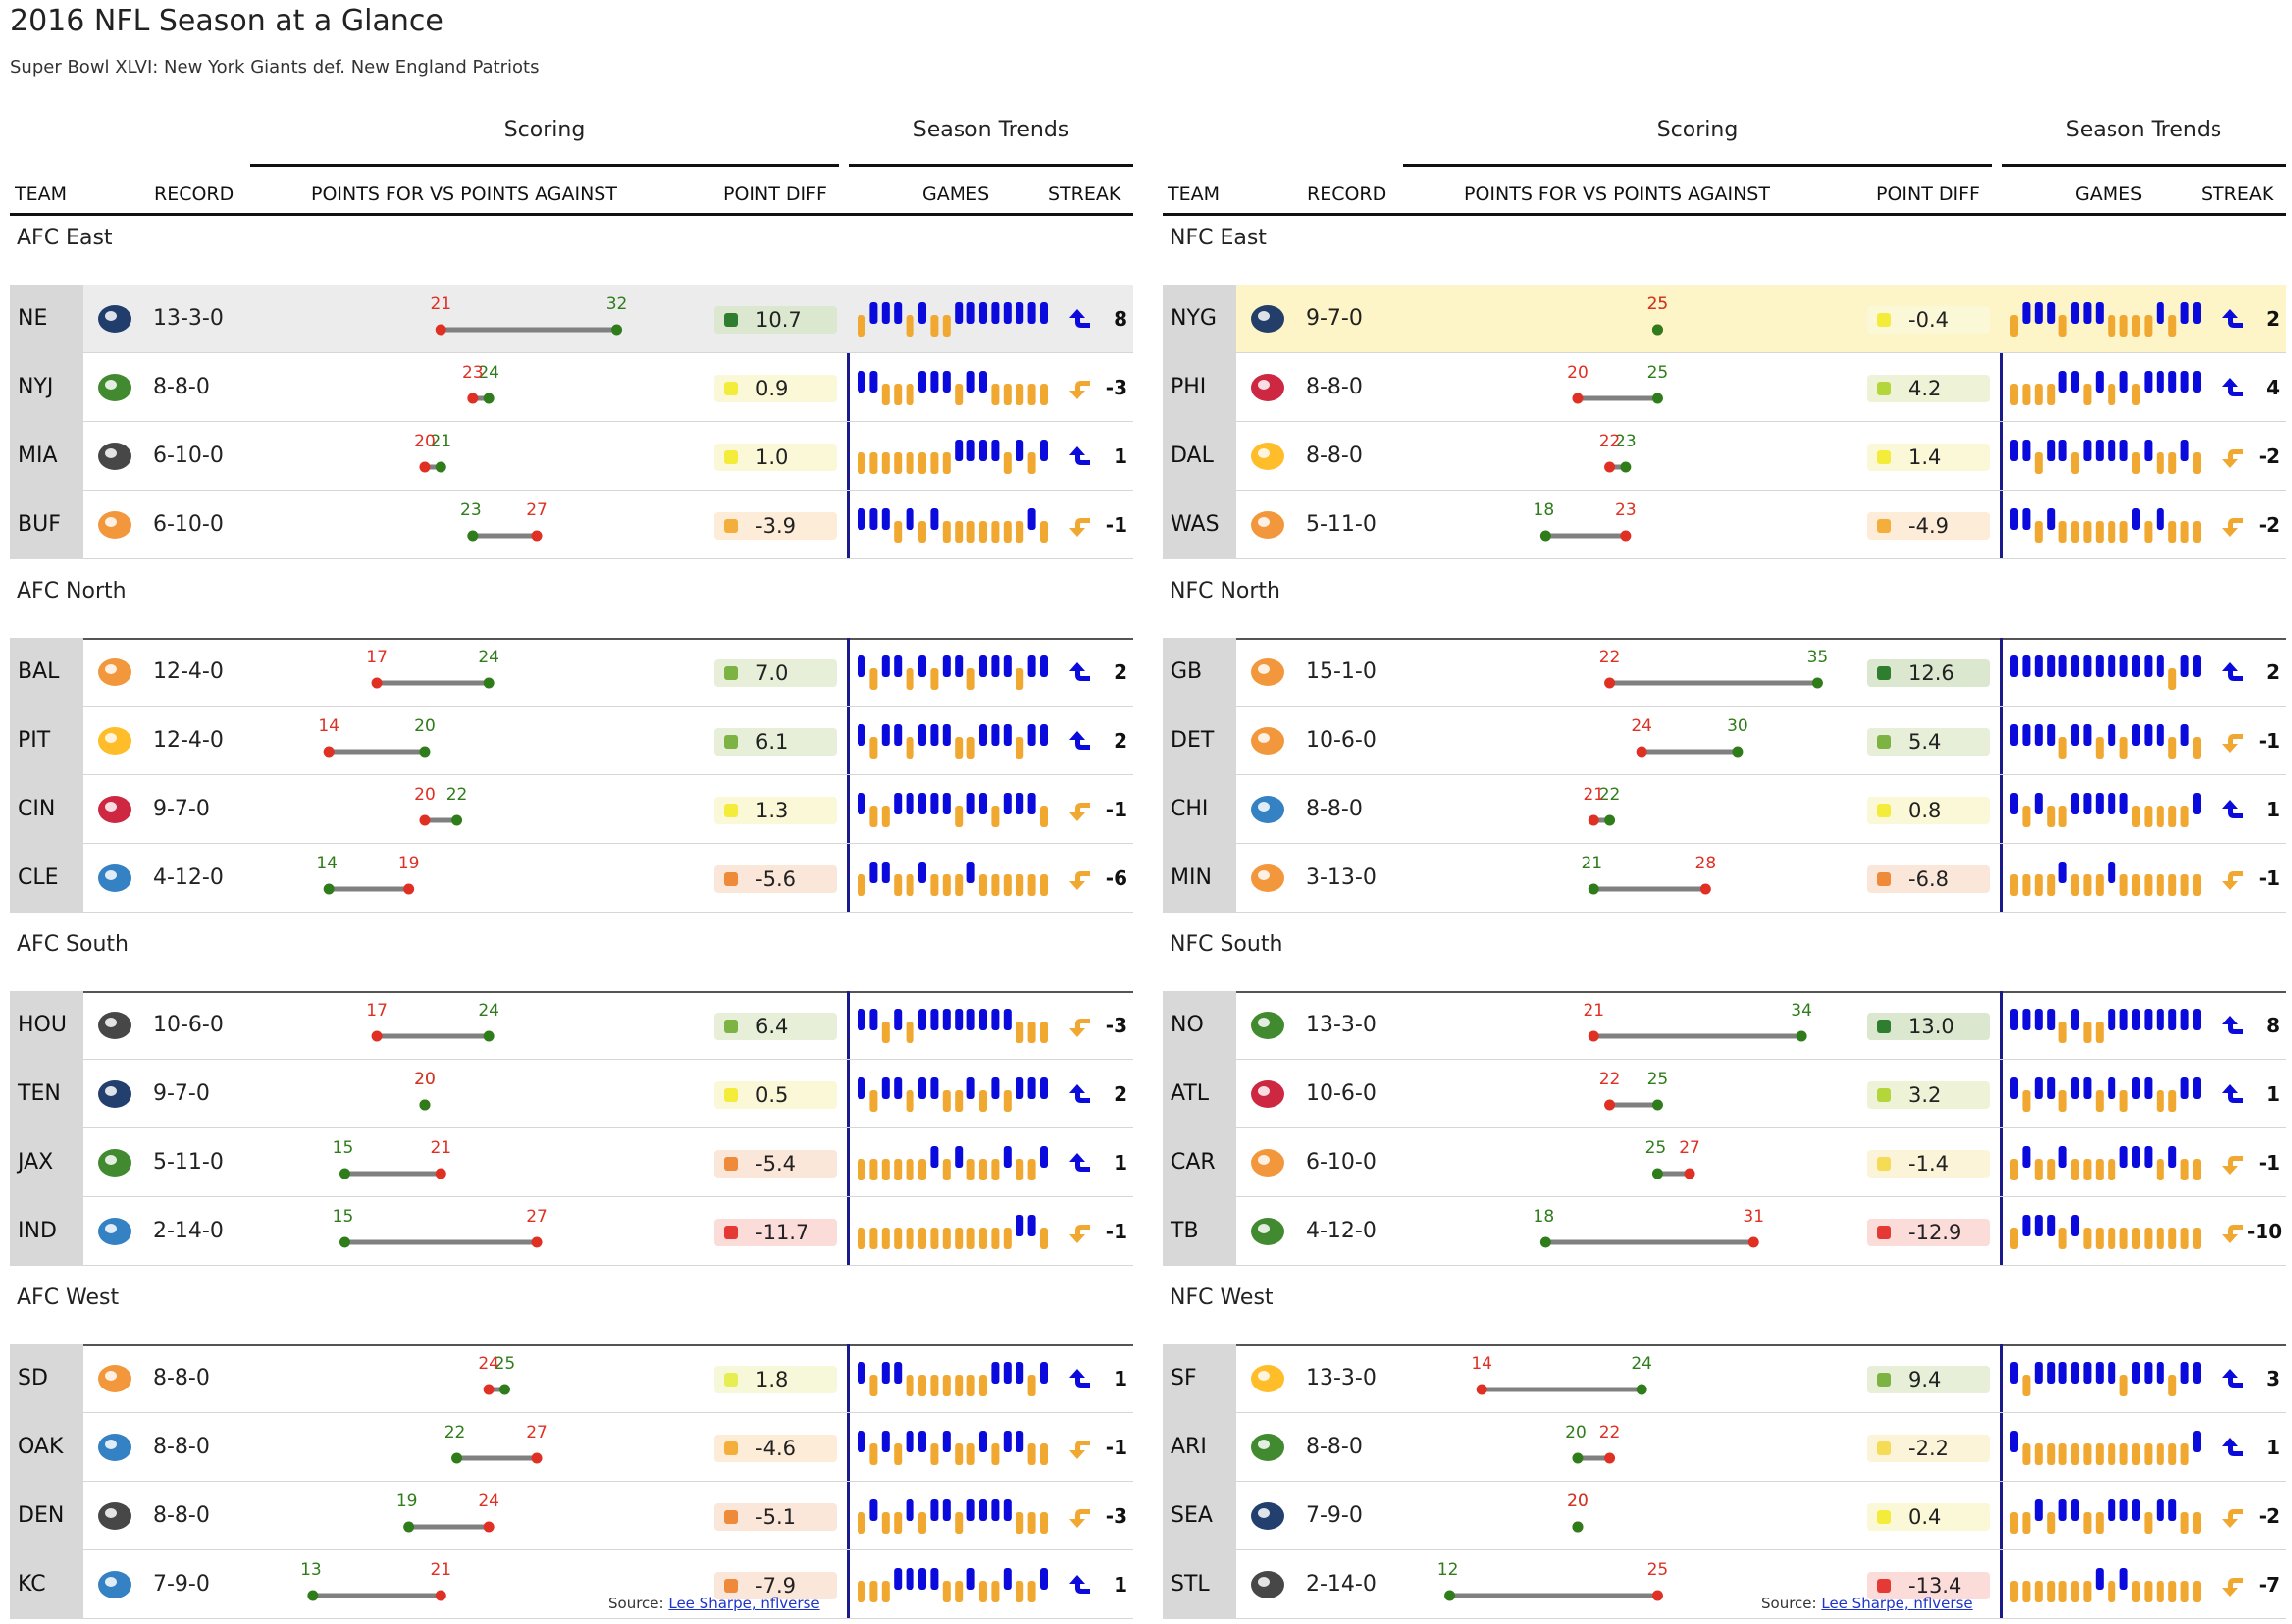  Describe the element at coordinates (571, 1516) in the screenshot. I see `team-row: DEN 8-8-0 19 24 -5.1 -3` at that location.